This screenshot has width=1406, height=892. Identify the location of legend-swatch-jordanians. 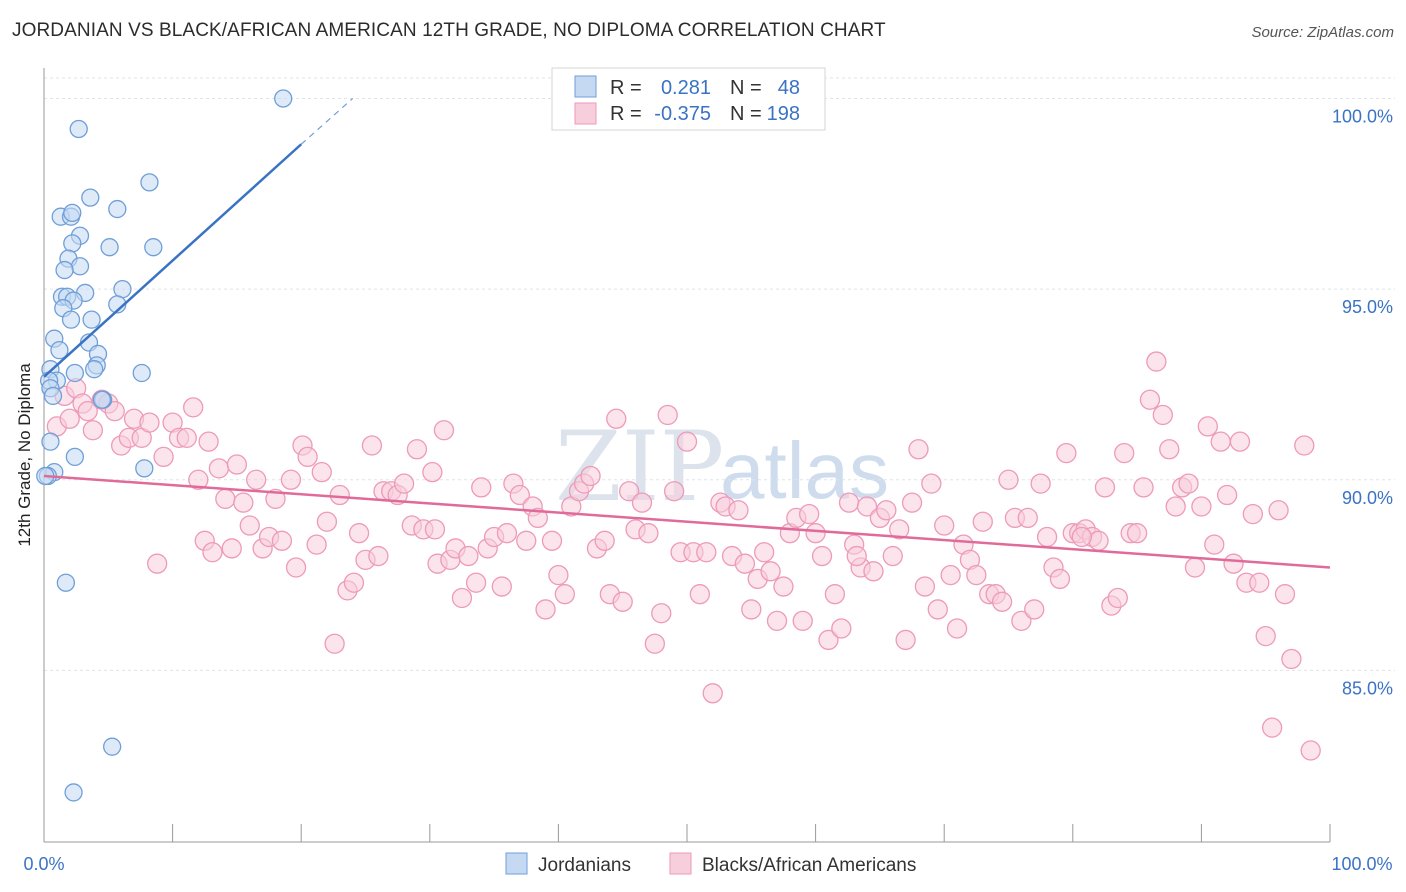
(516, 863).